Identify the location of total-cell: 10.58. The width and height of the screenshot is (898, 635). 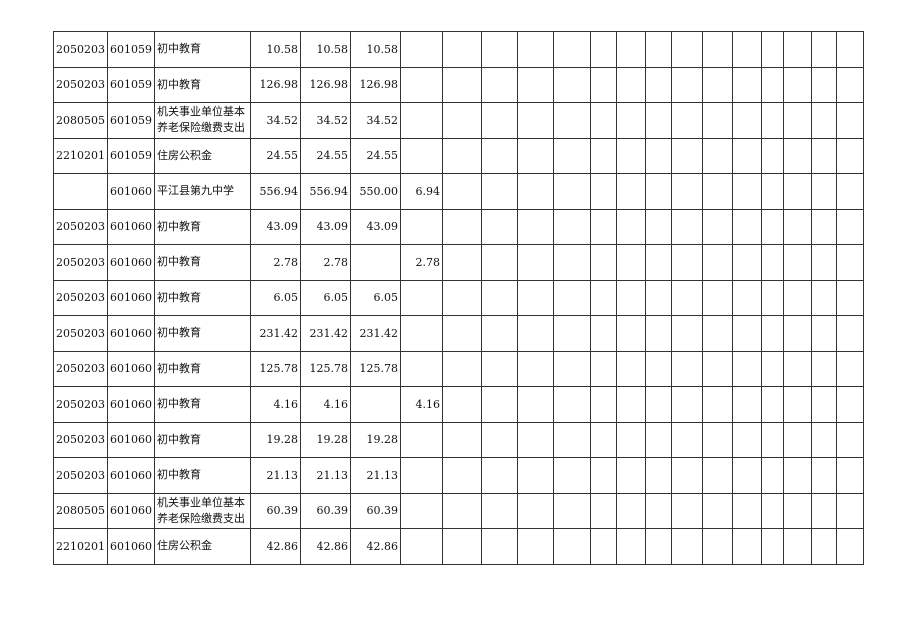
(275, 49).